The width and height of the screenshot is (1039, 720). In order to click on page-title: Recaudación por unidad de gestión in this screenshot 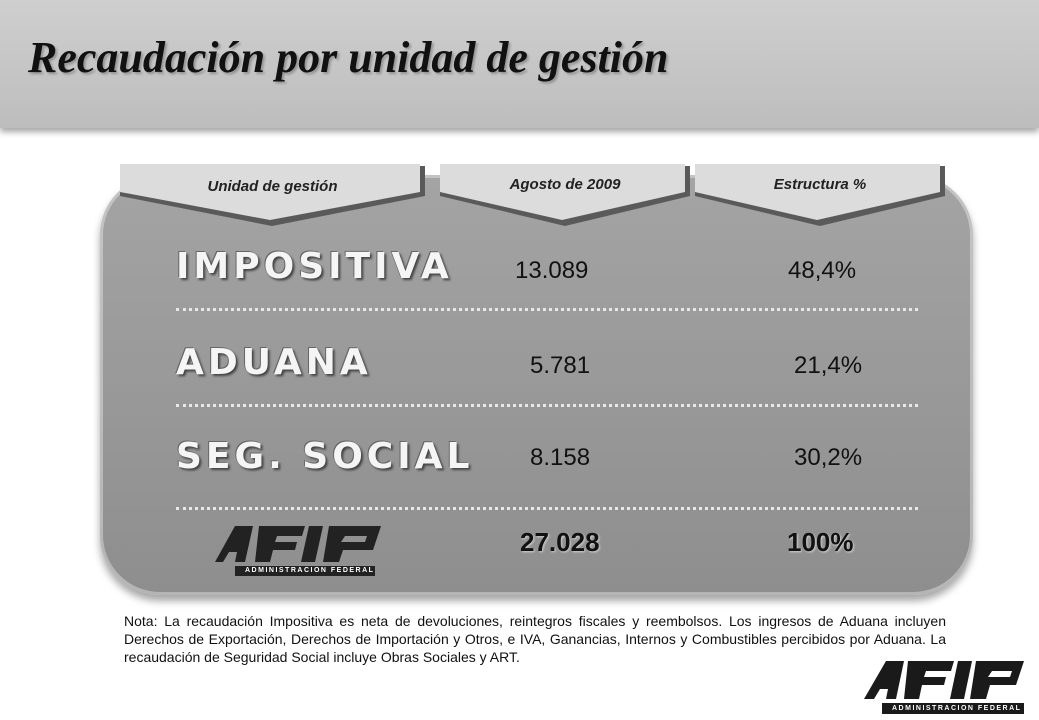, I will do `click(348, 57)`.